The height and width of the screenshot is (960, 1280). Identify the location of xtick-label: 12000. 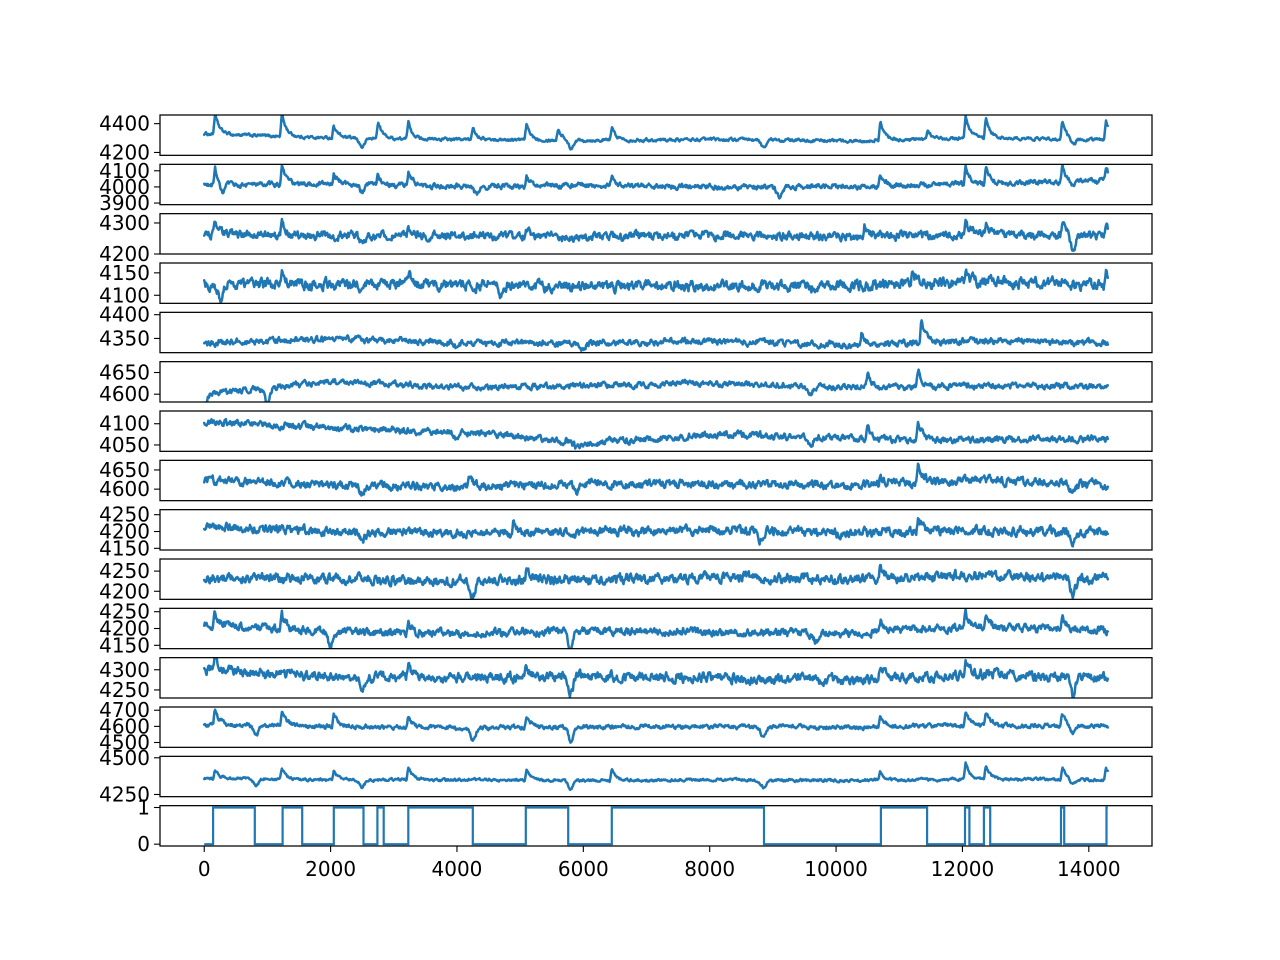
(963, 869).